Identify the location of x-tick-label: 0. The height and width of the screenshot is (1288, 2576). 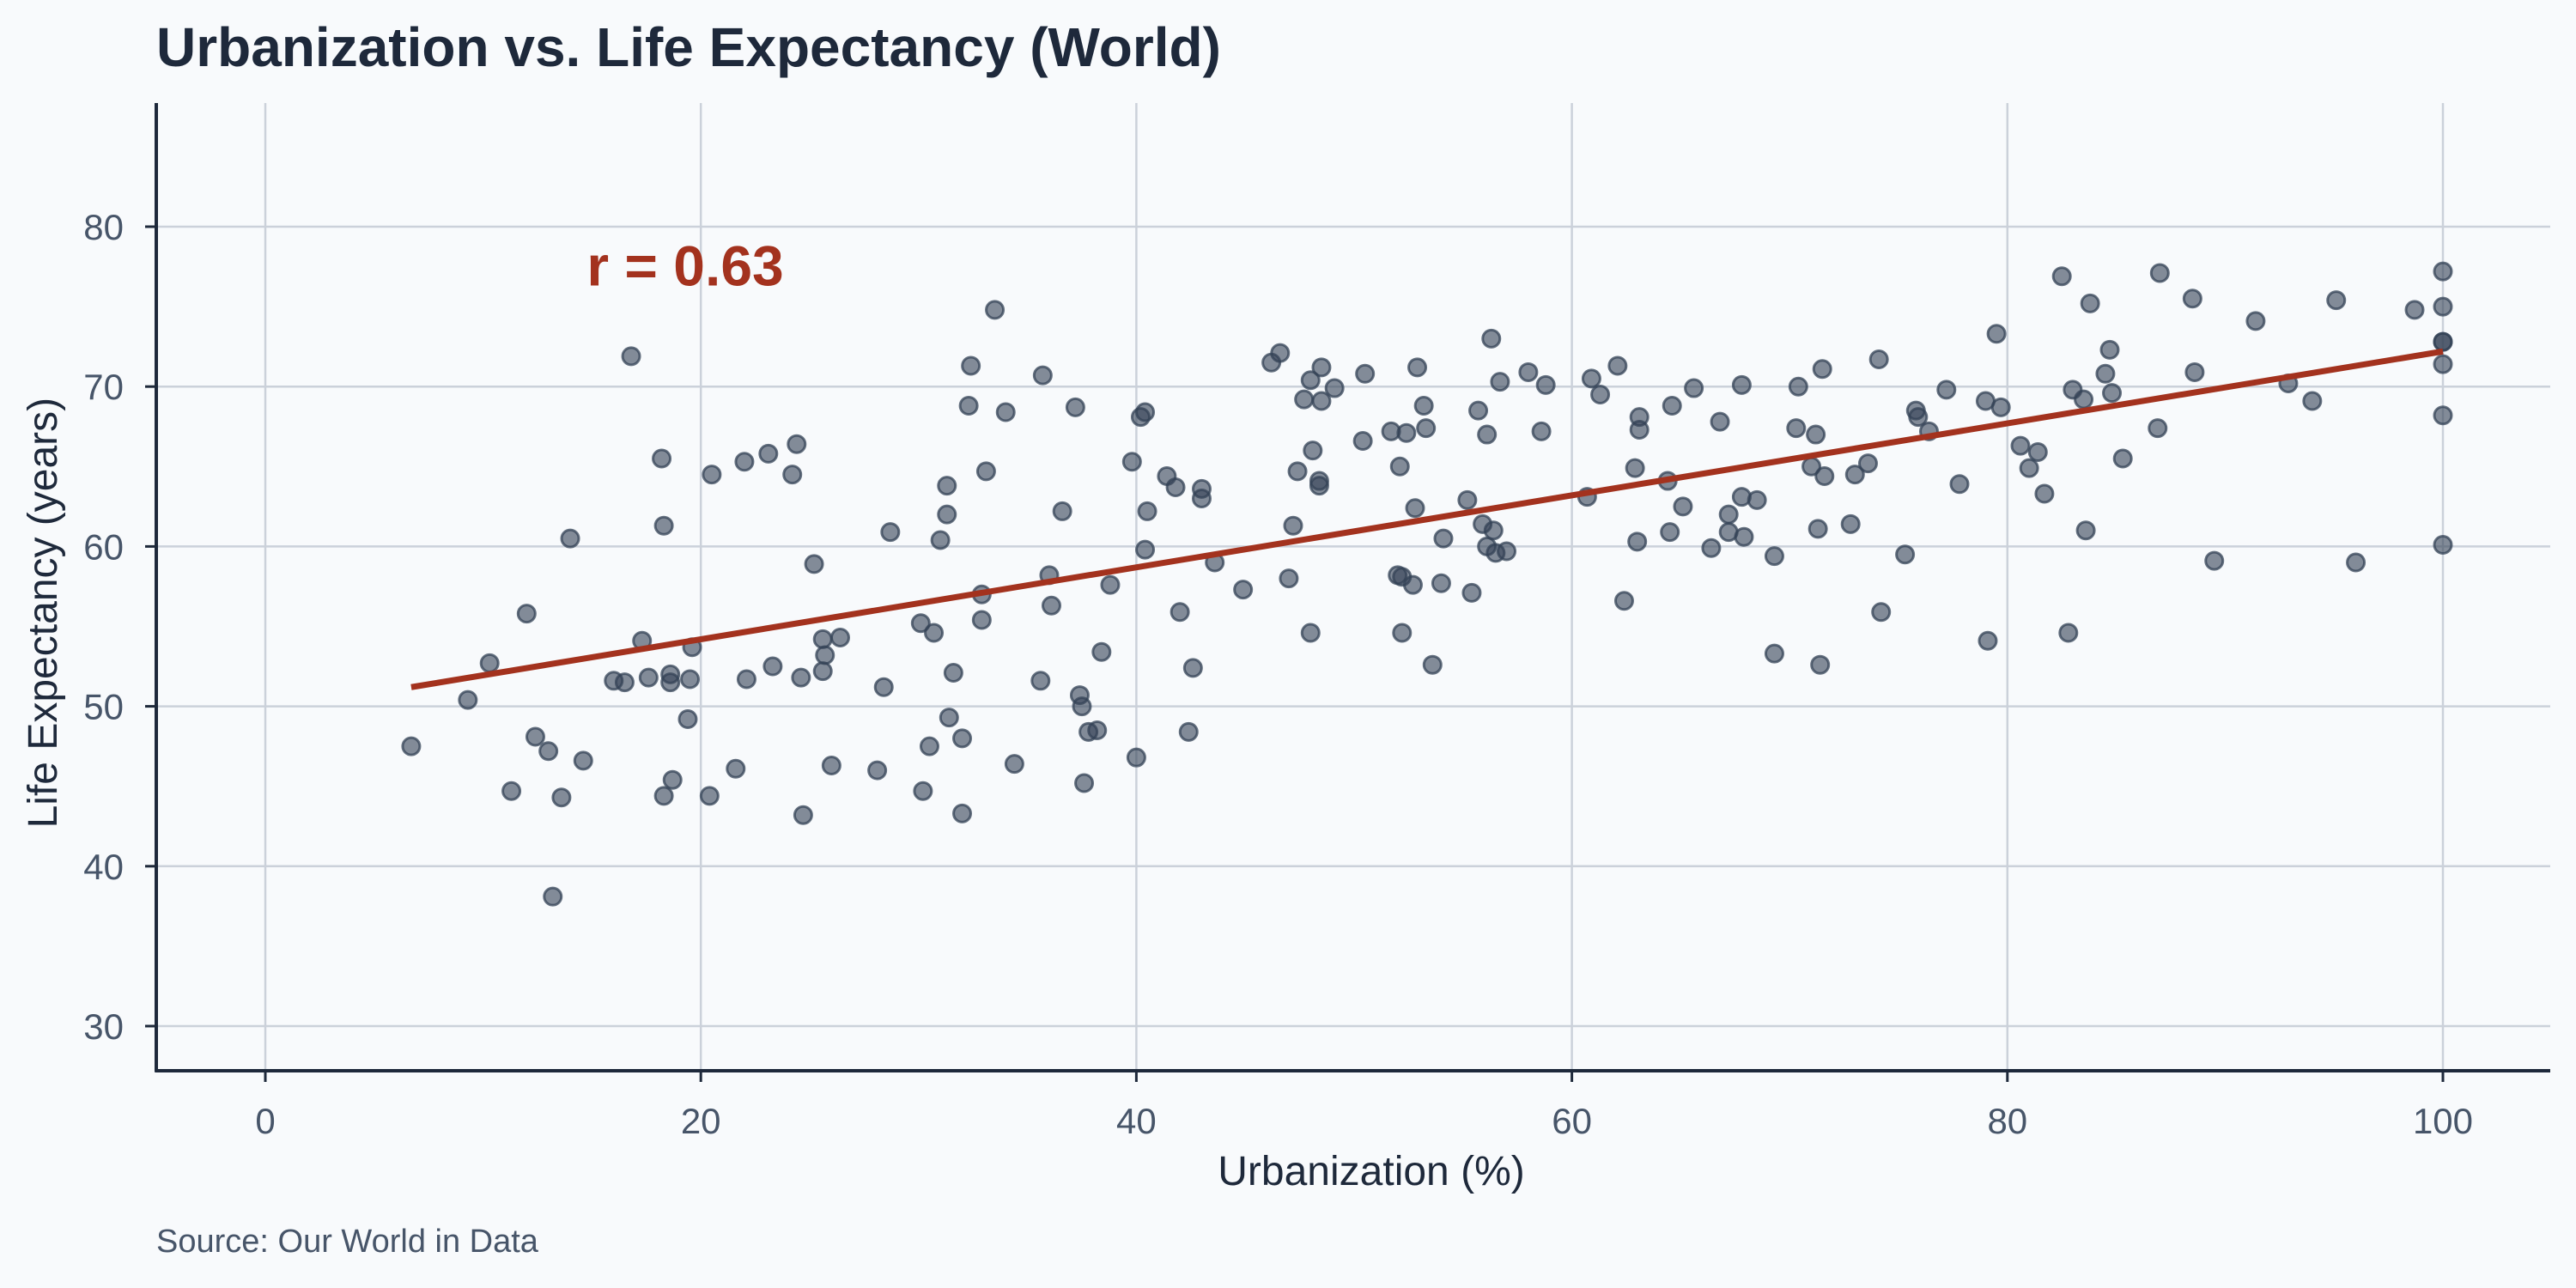
(265, 1121).